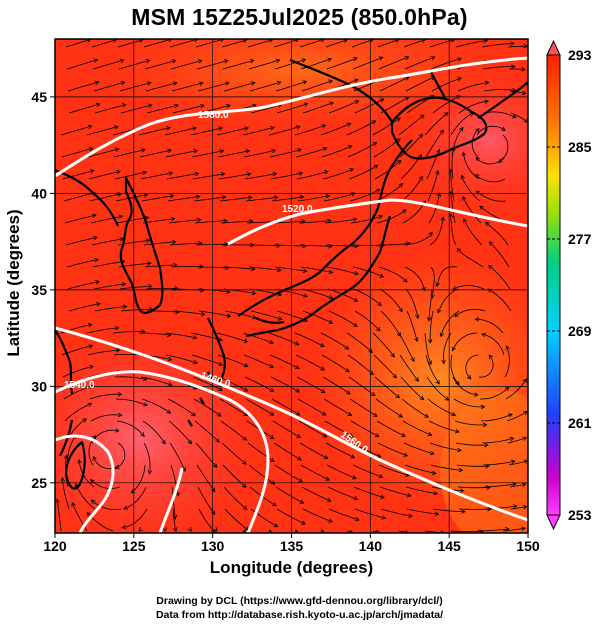 This screenshot has width=599, height=625. I want to click on colorbar-lower-triangle, so click(553, 522).